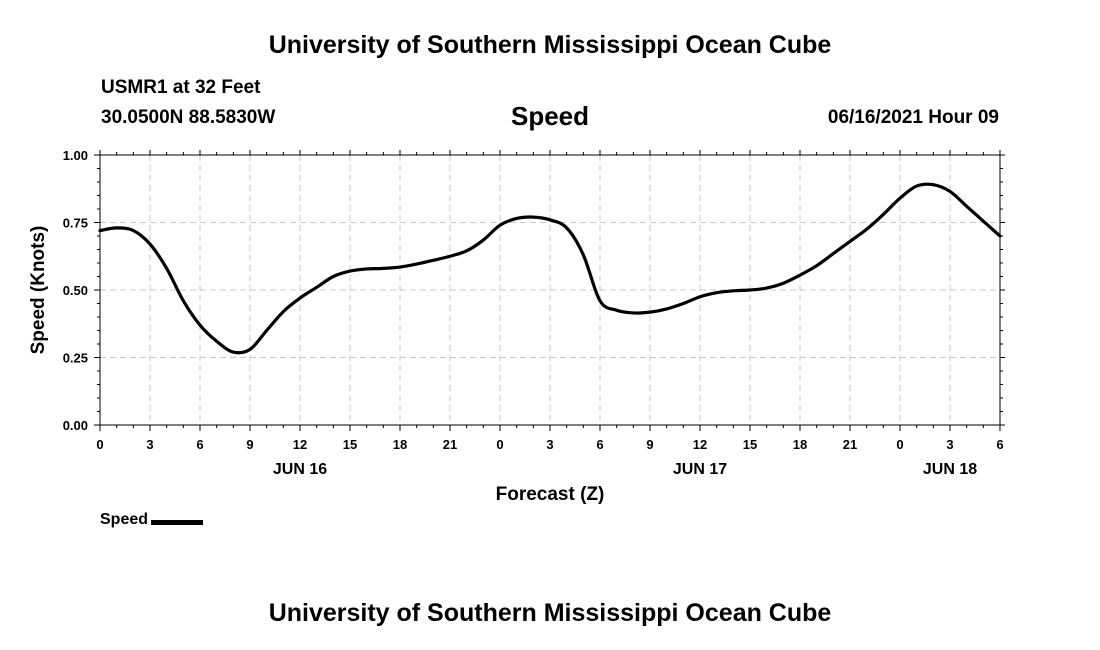  Describe the element at coordinates (75, 358) in the screenshot. I see `y-tick-label: 0.25` at that location.